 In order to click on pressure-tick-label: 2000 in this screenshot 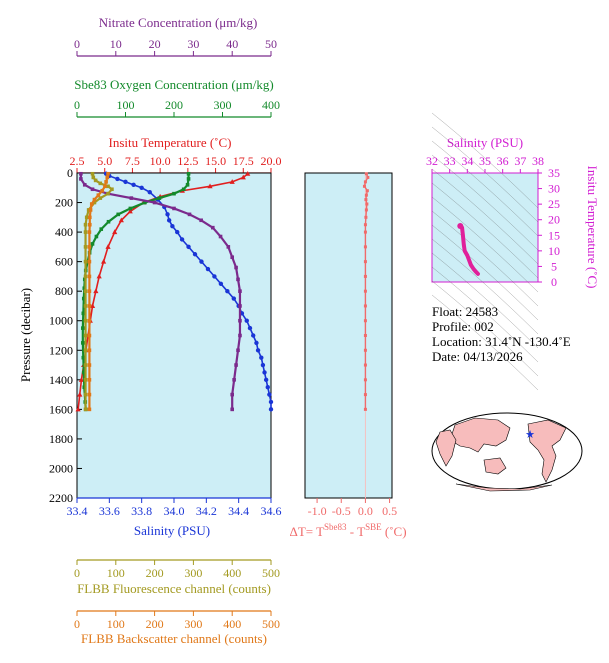, I will do `click(61, 468)`.